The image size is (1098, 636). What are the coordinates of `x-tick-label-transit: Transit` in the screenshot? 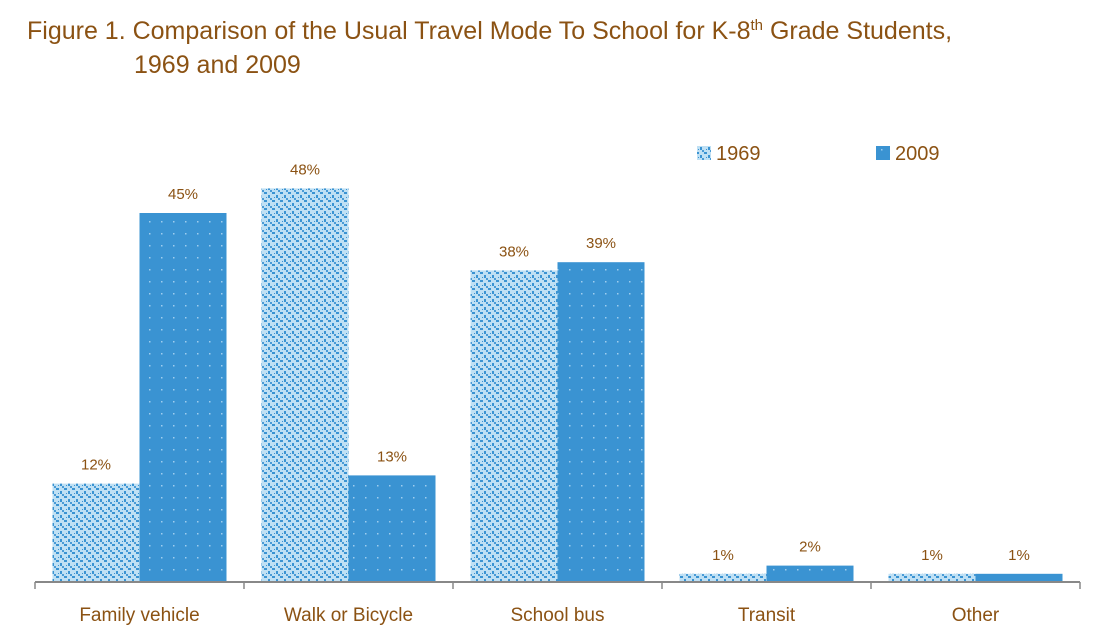 It's located at (767, 615).